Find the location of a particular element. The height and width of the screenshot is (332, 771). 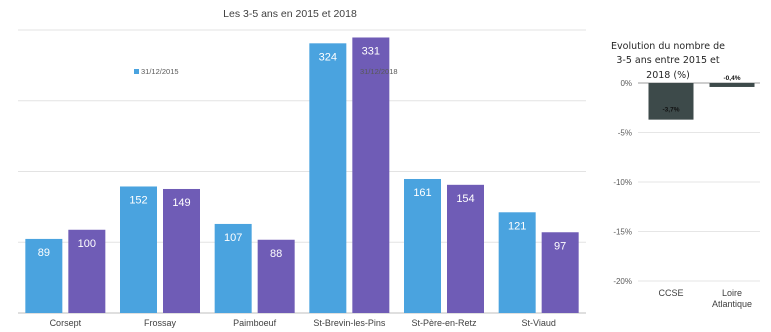

side-y-tick-label: -10% is located at coordinates (622, 182).